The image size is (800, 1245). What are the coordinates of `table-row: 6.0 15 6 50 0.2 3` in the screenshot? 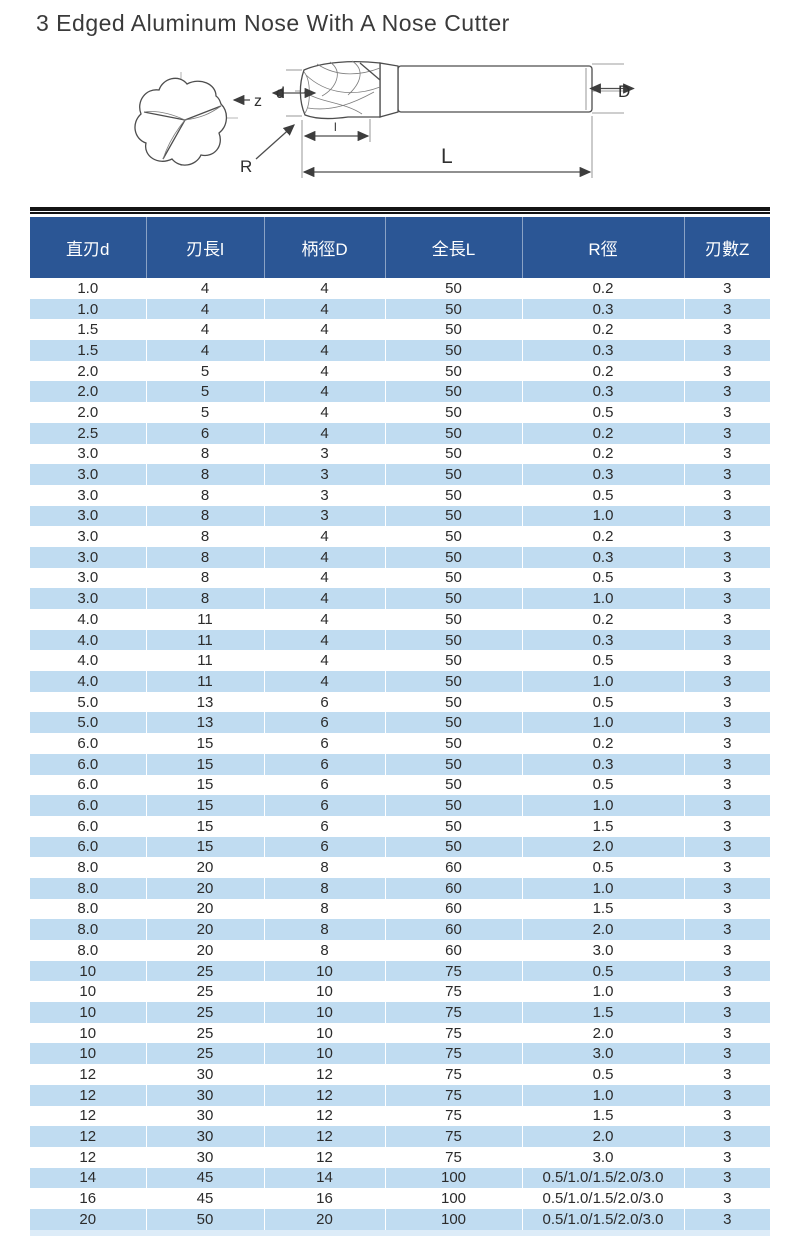 It's located at (400, 743).